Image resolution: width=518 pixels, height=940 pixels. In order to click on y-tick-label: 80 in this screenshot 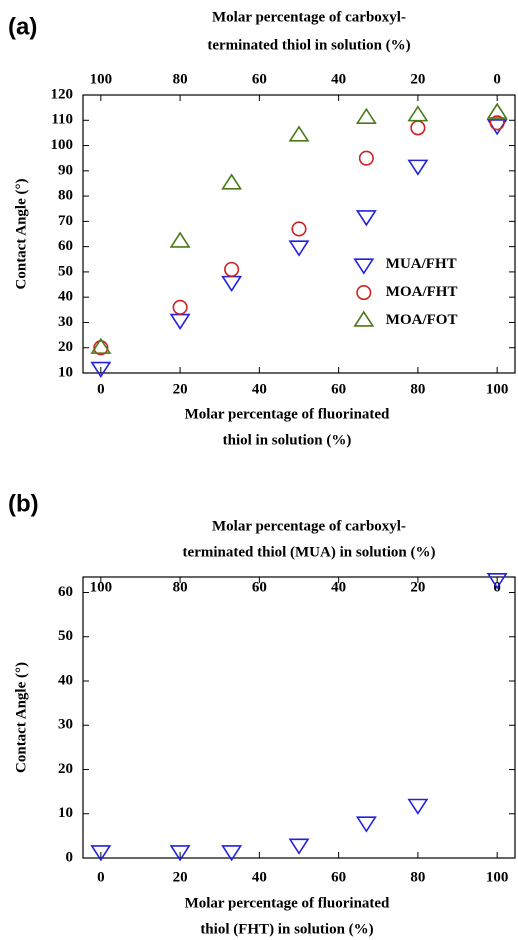, I will do `click(65, 196)`.